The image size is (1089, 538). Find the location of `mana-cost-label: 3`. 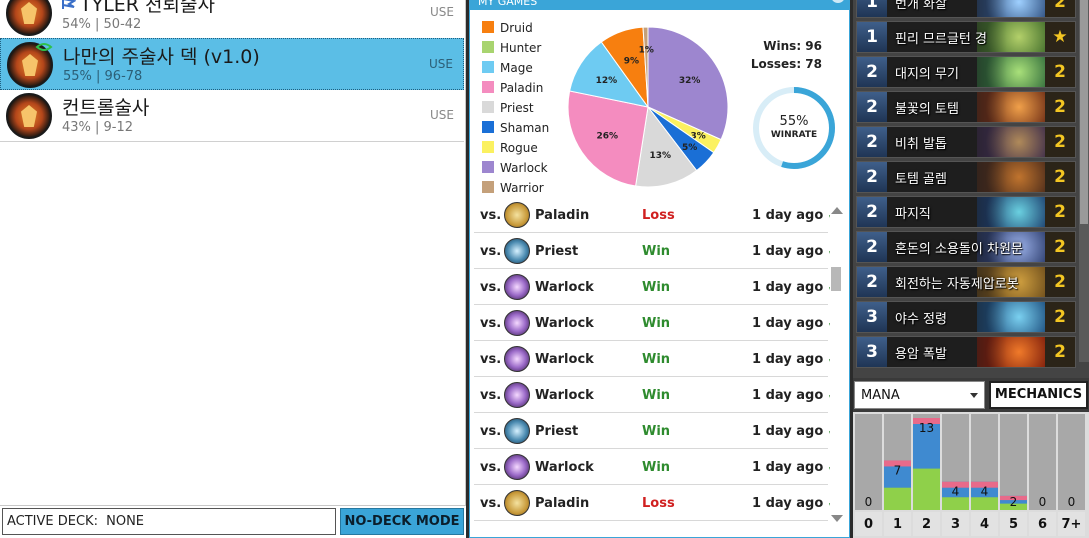

mana-cost-label: 3 is located at coordinates (955, 524).